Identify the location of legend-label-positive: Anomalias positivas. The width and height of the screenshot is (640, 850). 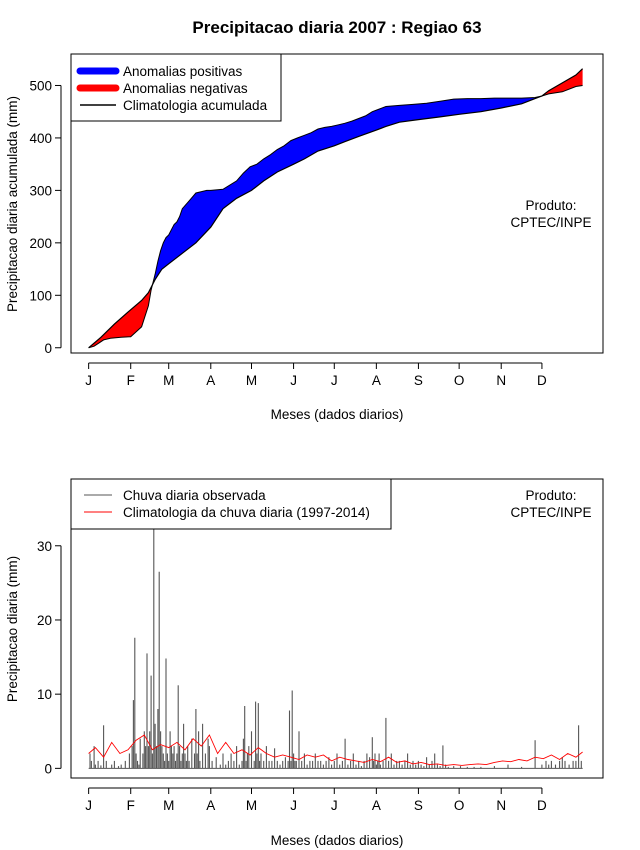
(183, 71).